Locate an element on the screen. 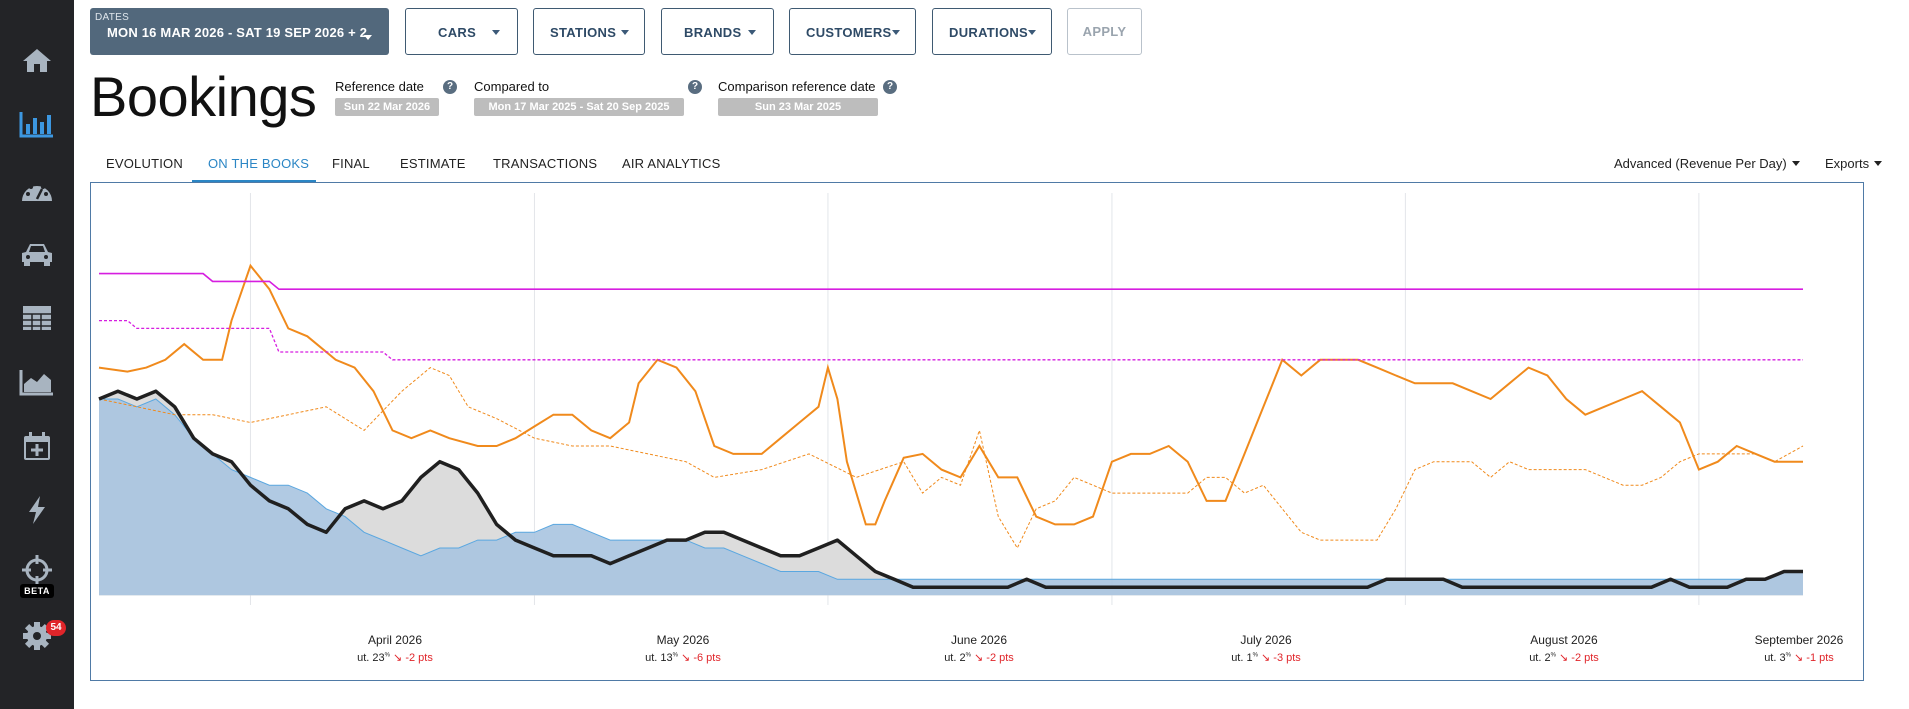 The image size is (1909, 709). magenta-dashed-line is located at coordinates (951, 340).